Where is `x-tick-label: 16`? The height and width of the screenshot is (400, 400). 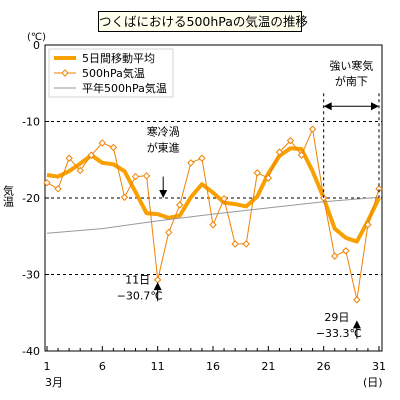
x-tick-label: 16 is located at coordinates (213, 366).